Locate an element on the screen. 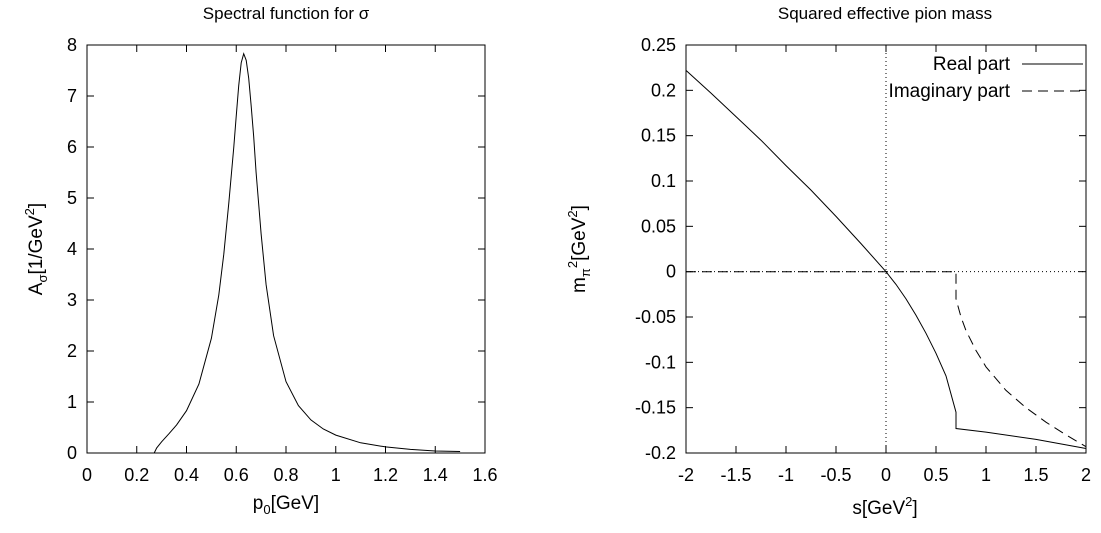 The image size is (1101, 533). y-tick-labels: 0 1 2 3 4 5 6 7 8 is located at coordinates (72, 249).